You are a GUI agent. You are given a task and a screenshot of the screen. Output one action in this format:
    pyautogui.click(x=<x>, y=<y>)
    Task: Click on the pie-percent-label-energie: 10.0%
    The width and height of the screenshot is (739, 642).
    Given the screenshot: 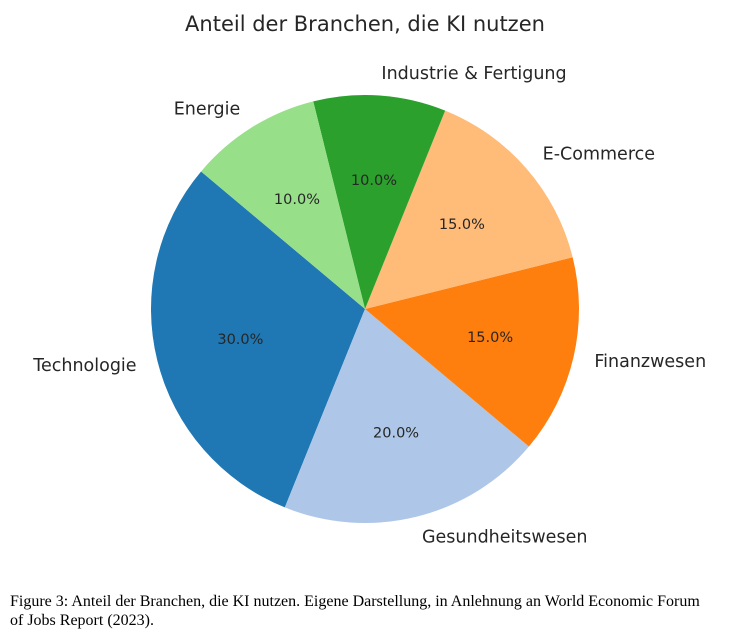 What is the action you would take?
    pyautogui.click(x=297, y=200)
    